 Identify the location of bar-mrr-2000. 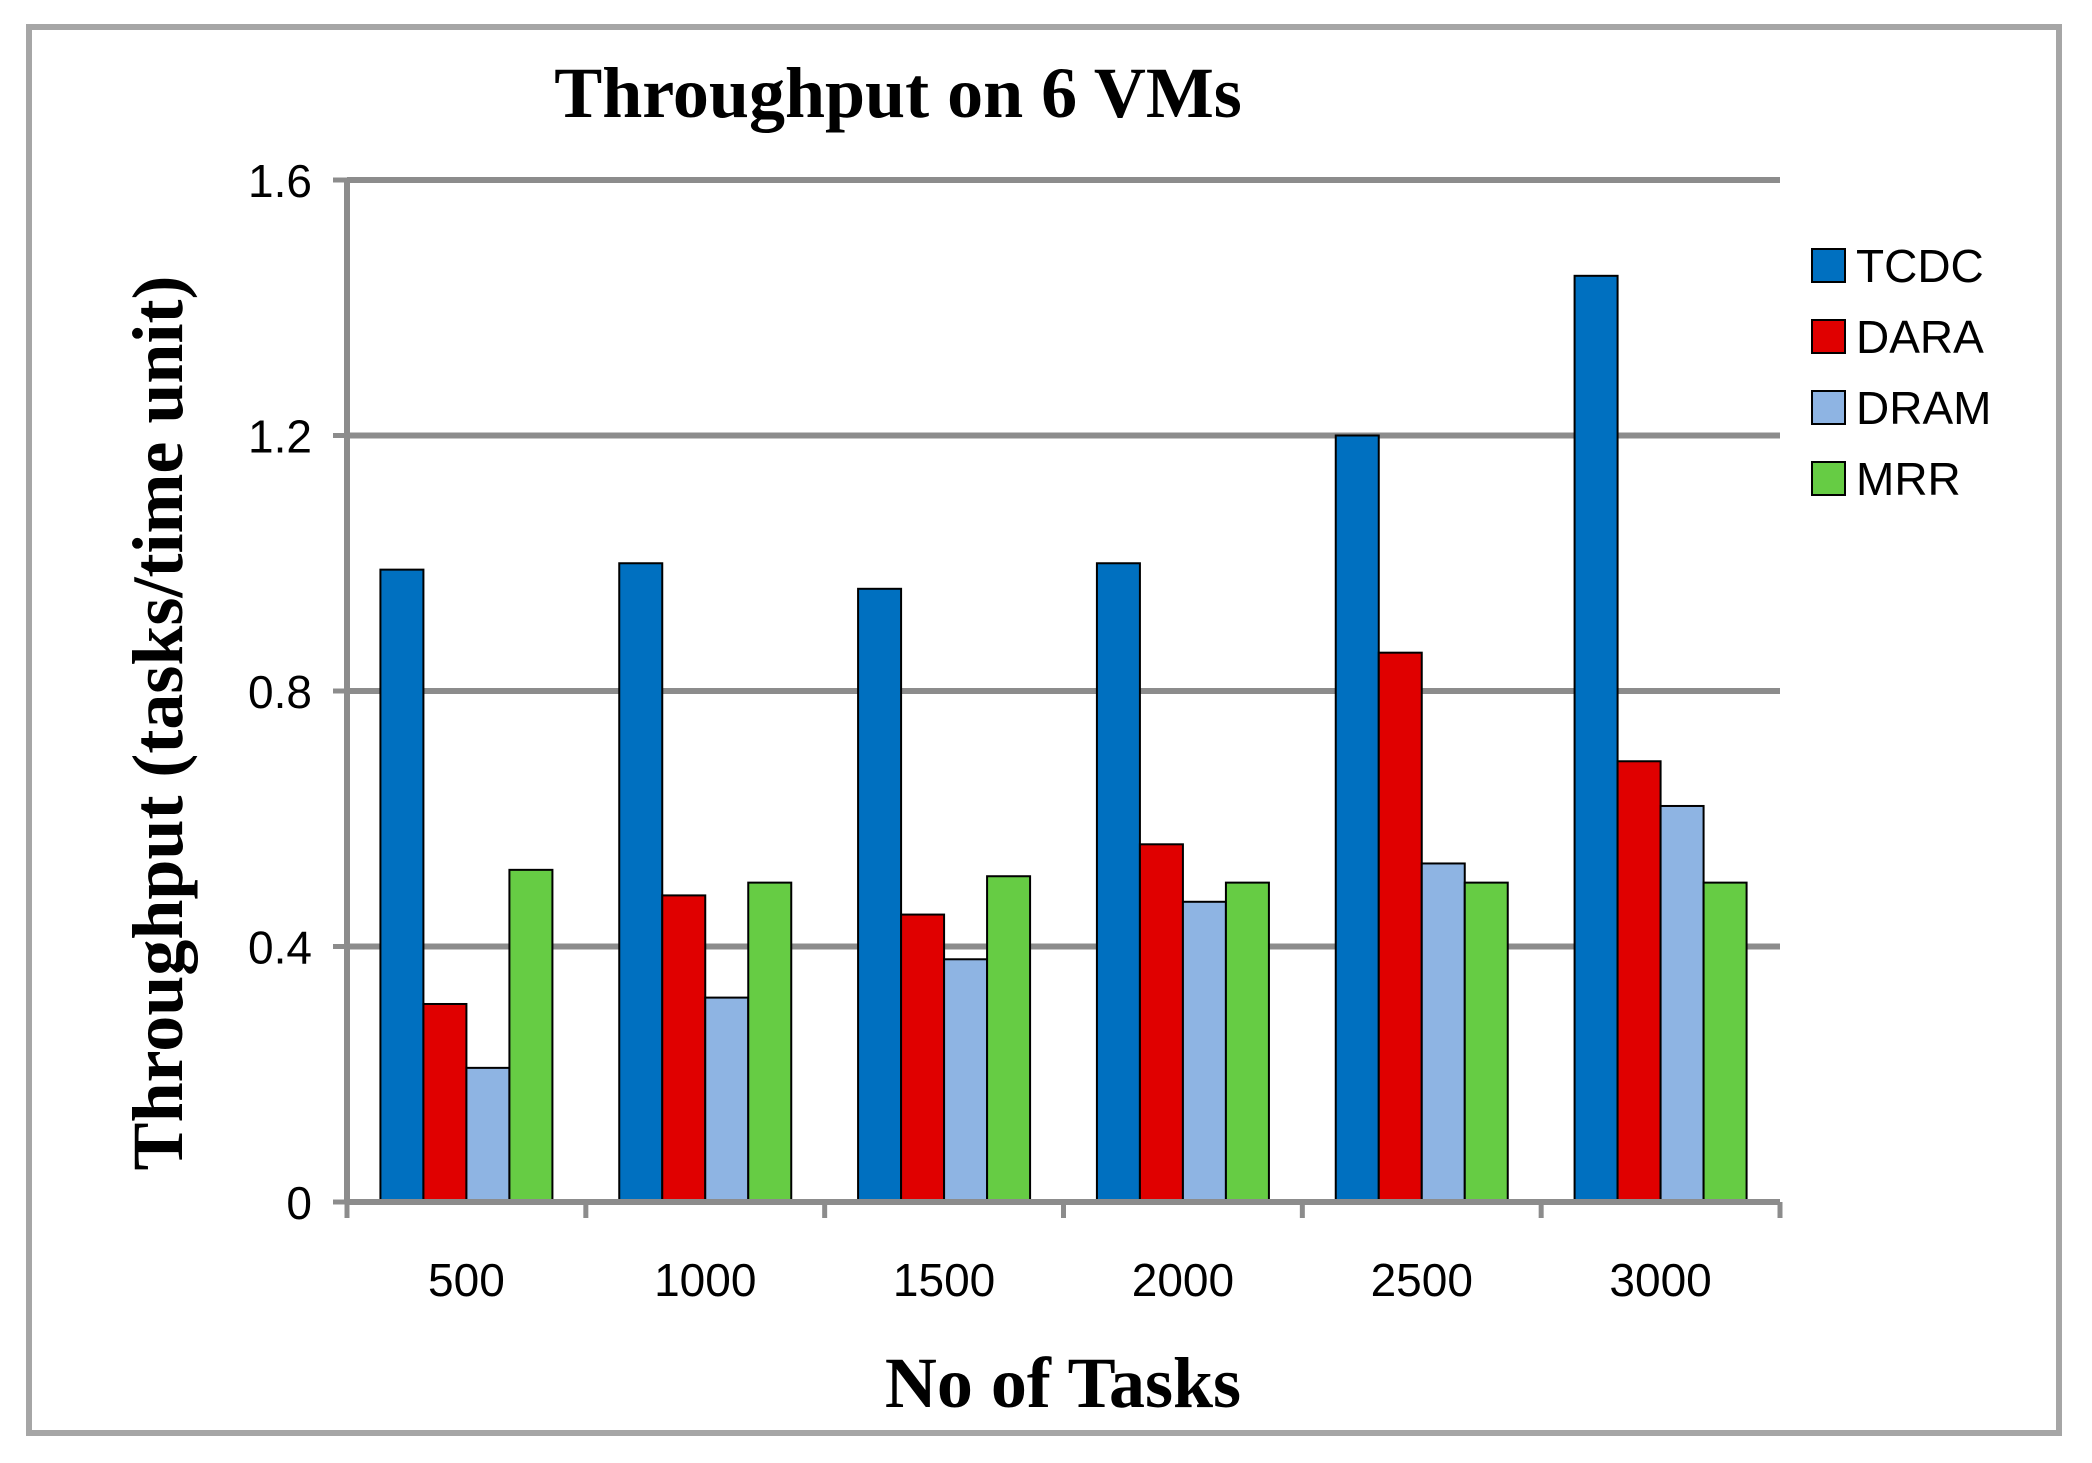
(1247, 1042).